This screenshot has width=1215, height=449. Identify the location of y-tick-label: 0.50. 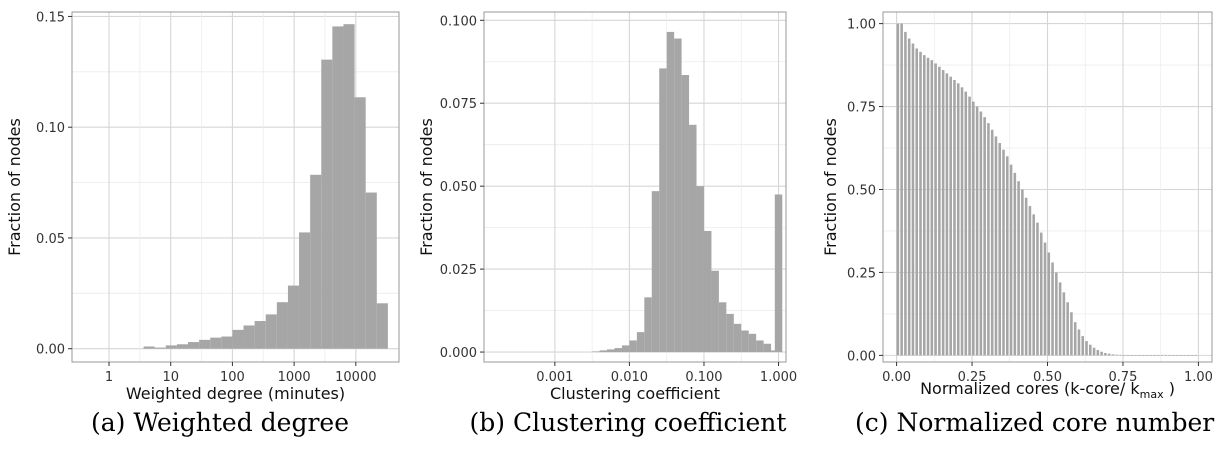
(861, 190).